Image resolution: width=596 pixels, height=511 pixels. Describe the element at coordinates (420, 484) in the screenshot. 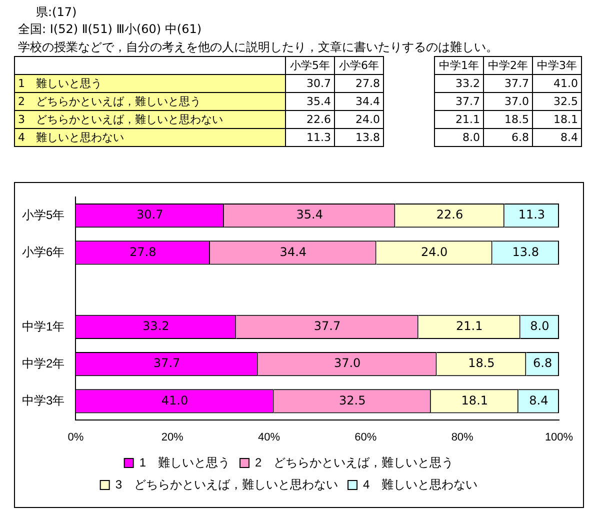

I see `legend-label: 4 難しいと思わない` at that location.